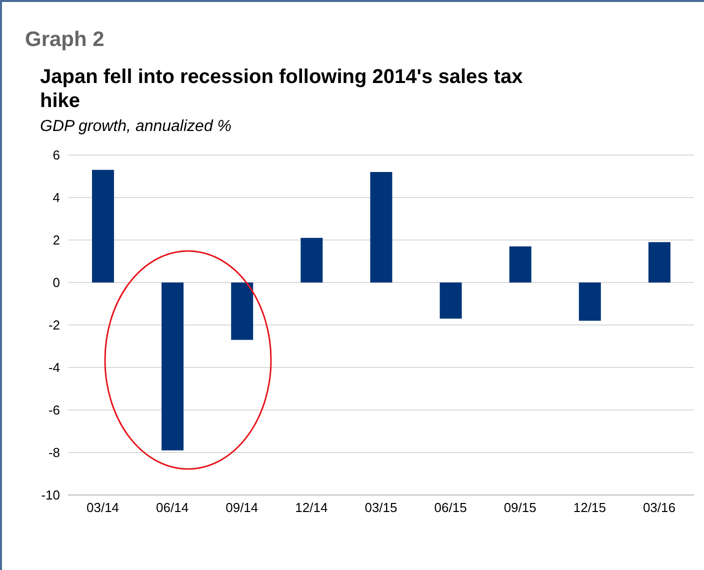 The image size is (704, 570). I want to click on y-tick-label: 0, so click(56, 282).